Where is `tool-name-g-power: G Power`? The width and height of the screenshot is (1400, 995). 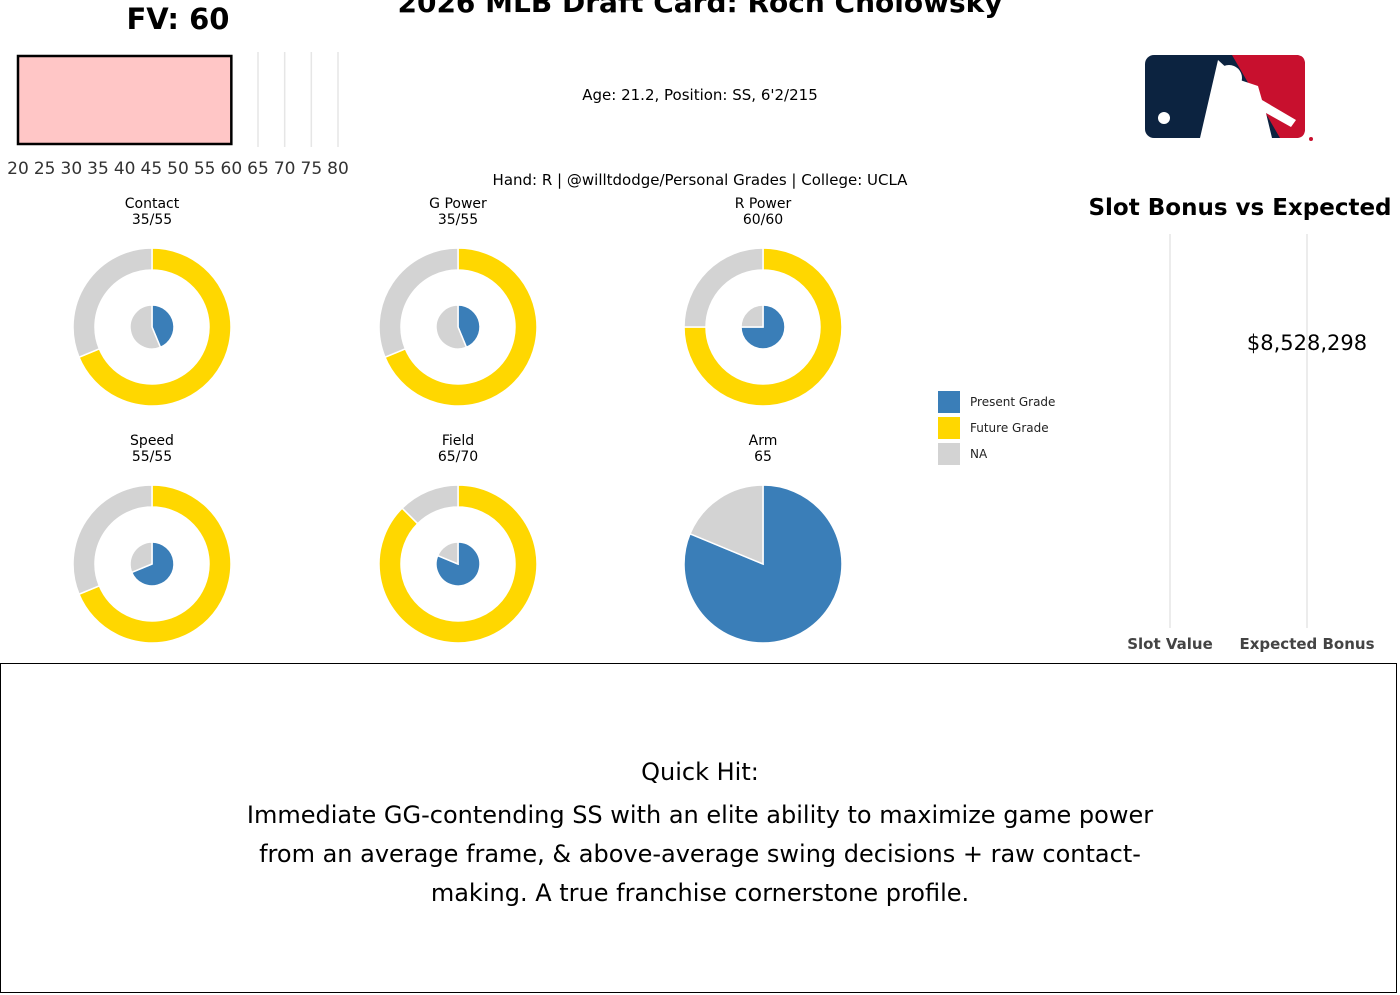 tool-name-g-power: G Power is located at coordinates (458, 204).